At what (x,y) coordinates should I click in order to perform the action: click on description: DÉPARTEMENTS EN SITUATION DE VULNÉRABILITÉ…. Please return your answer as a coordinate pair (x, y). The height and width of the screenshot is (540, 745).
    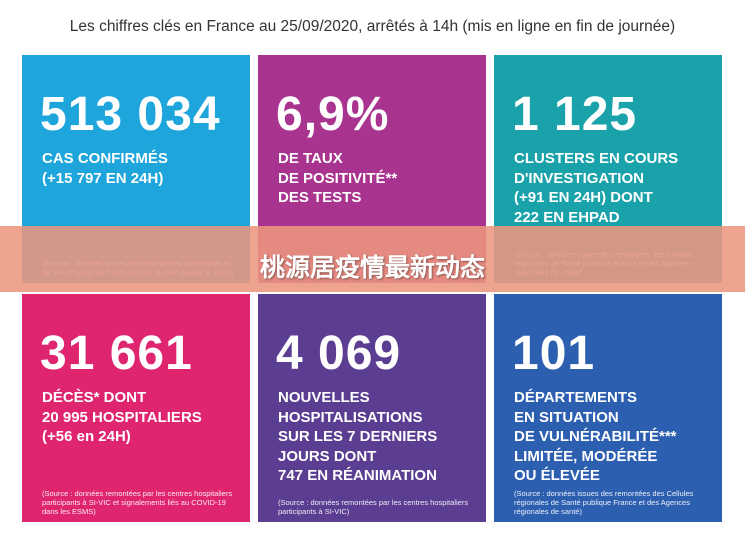
    Looking at the image, I should click on (595, 437).